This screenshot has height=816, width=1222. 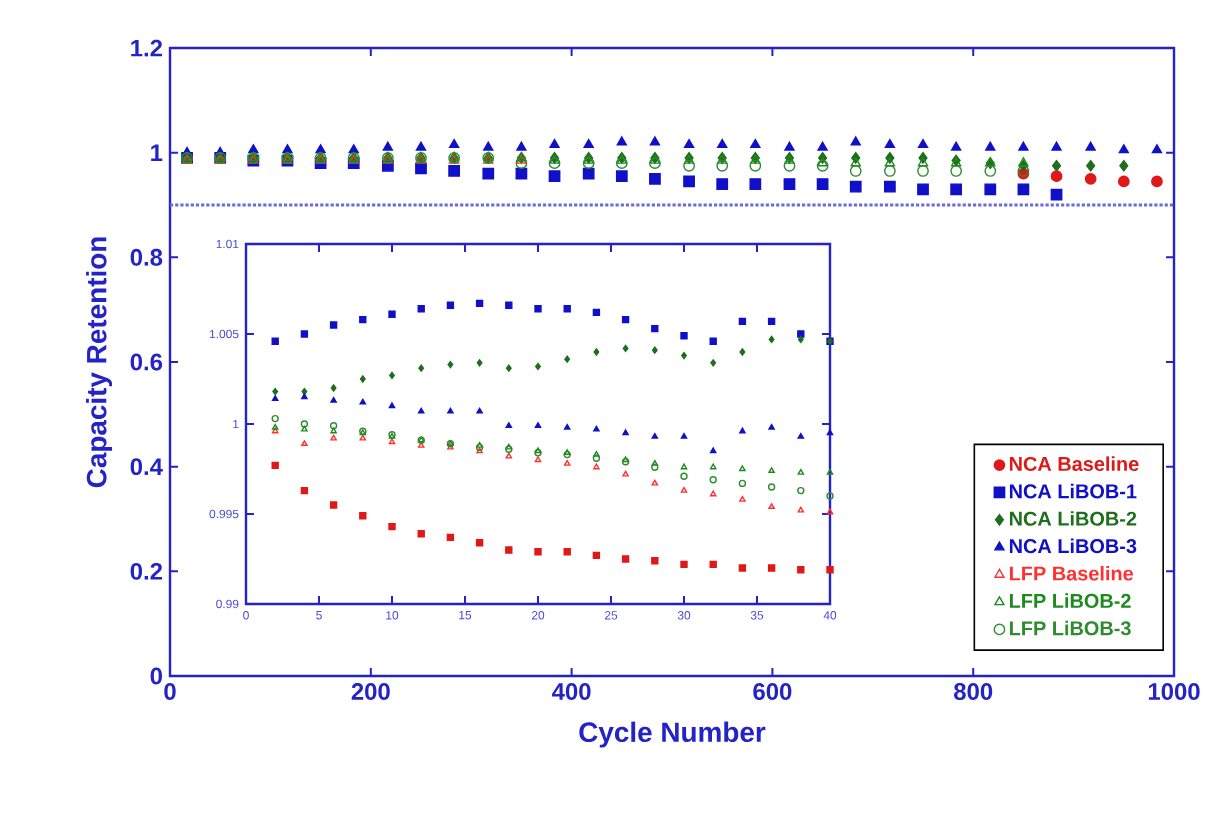 What do you see at coordinates (772, 691) in the screenshot?
I see `x-tick-label: 600` at bounding box center [772, 691].